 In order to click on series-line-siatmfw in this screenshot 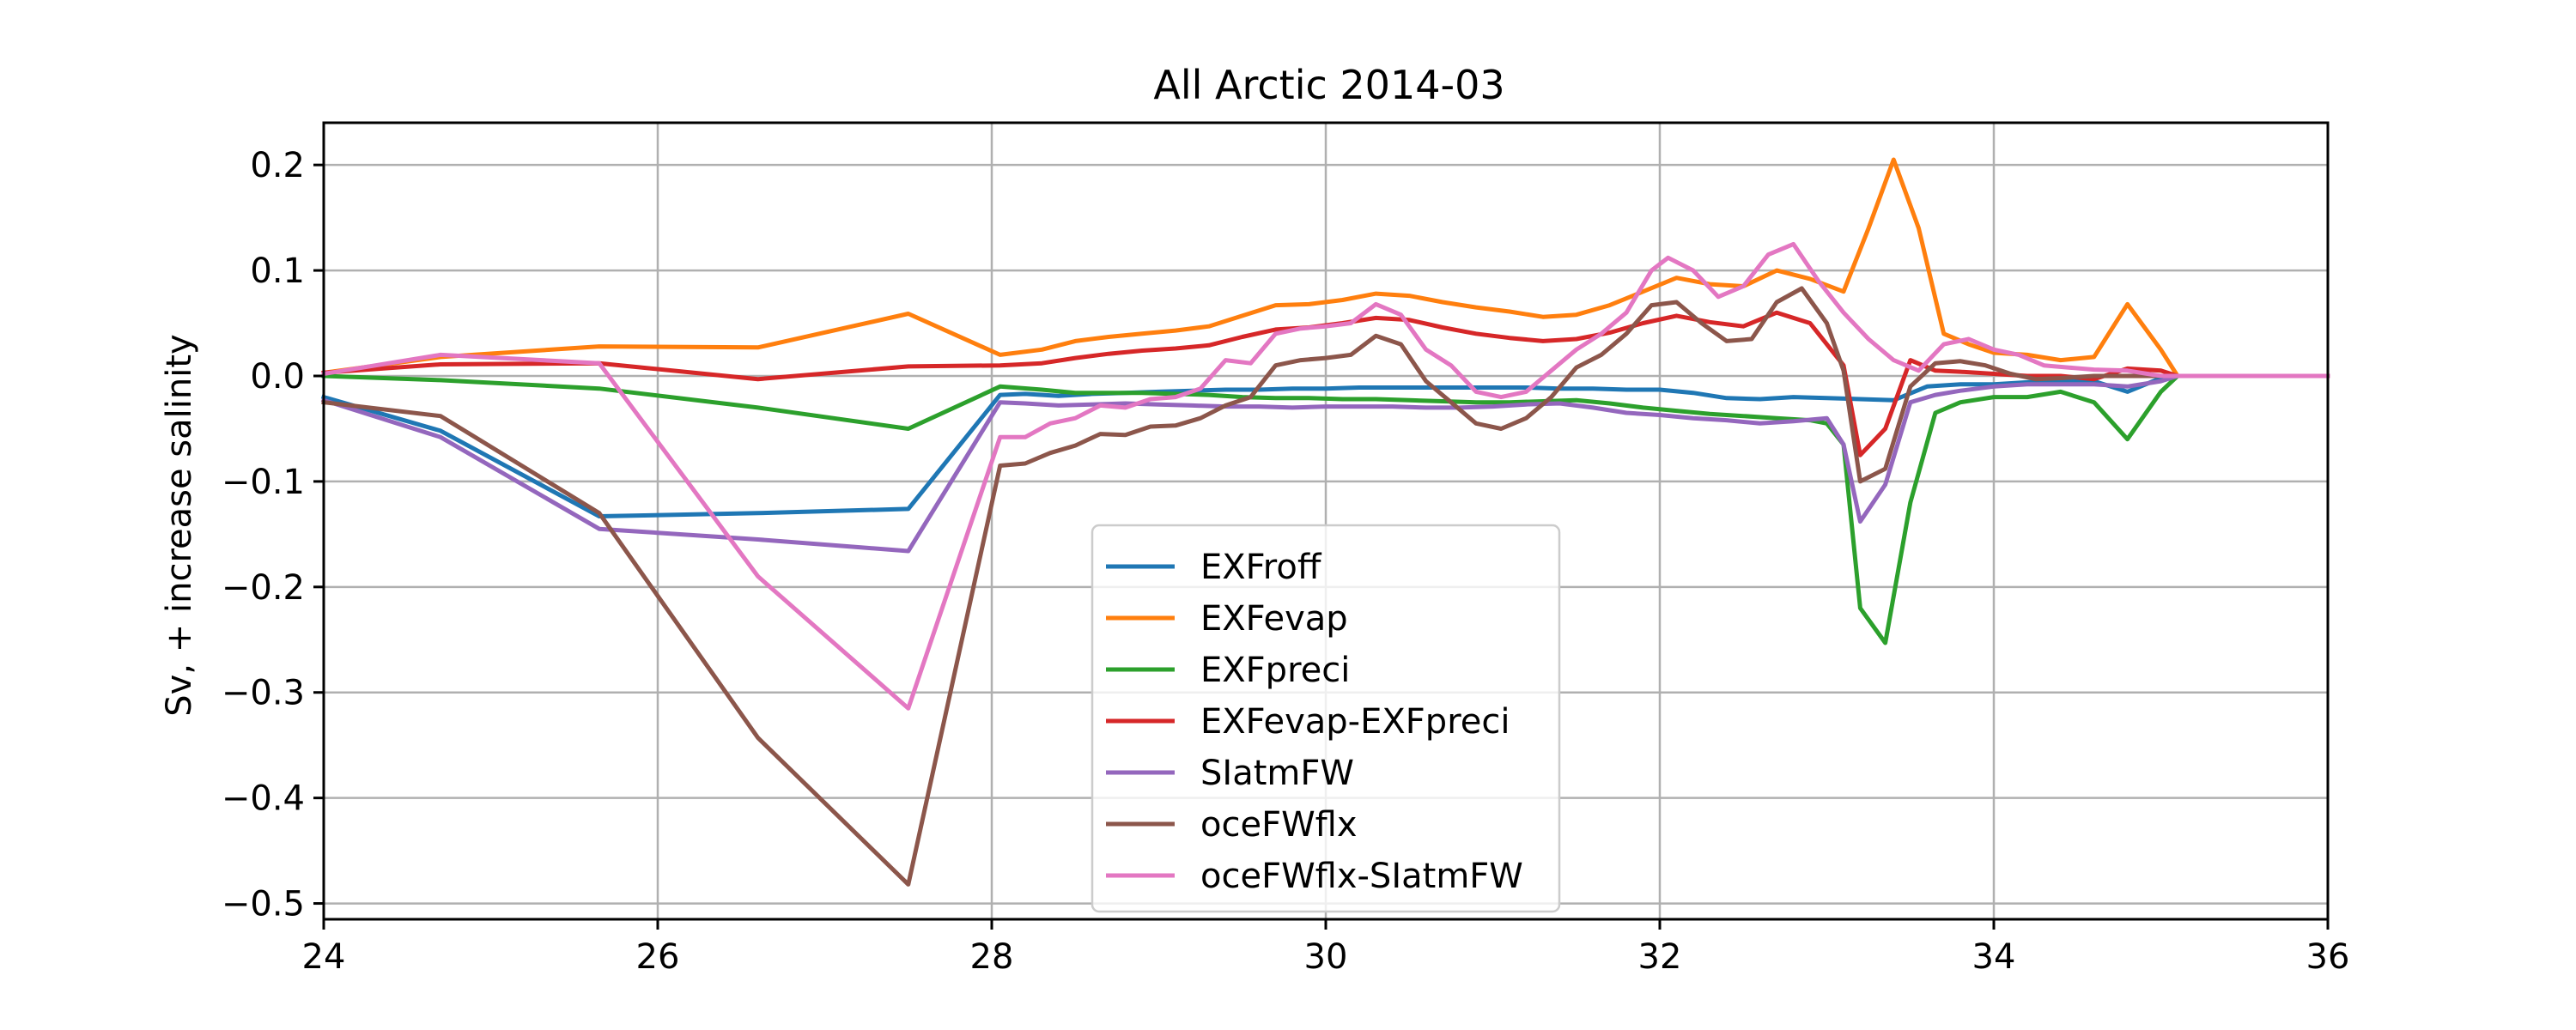, I will do `click(1325, 463)`.